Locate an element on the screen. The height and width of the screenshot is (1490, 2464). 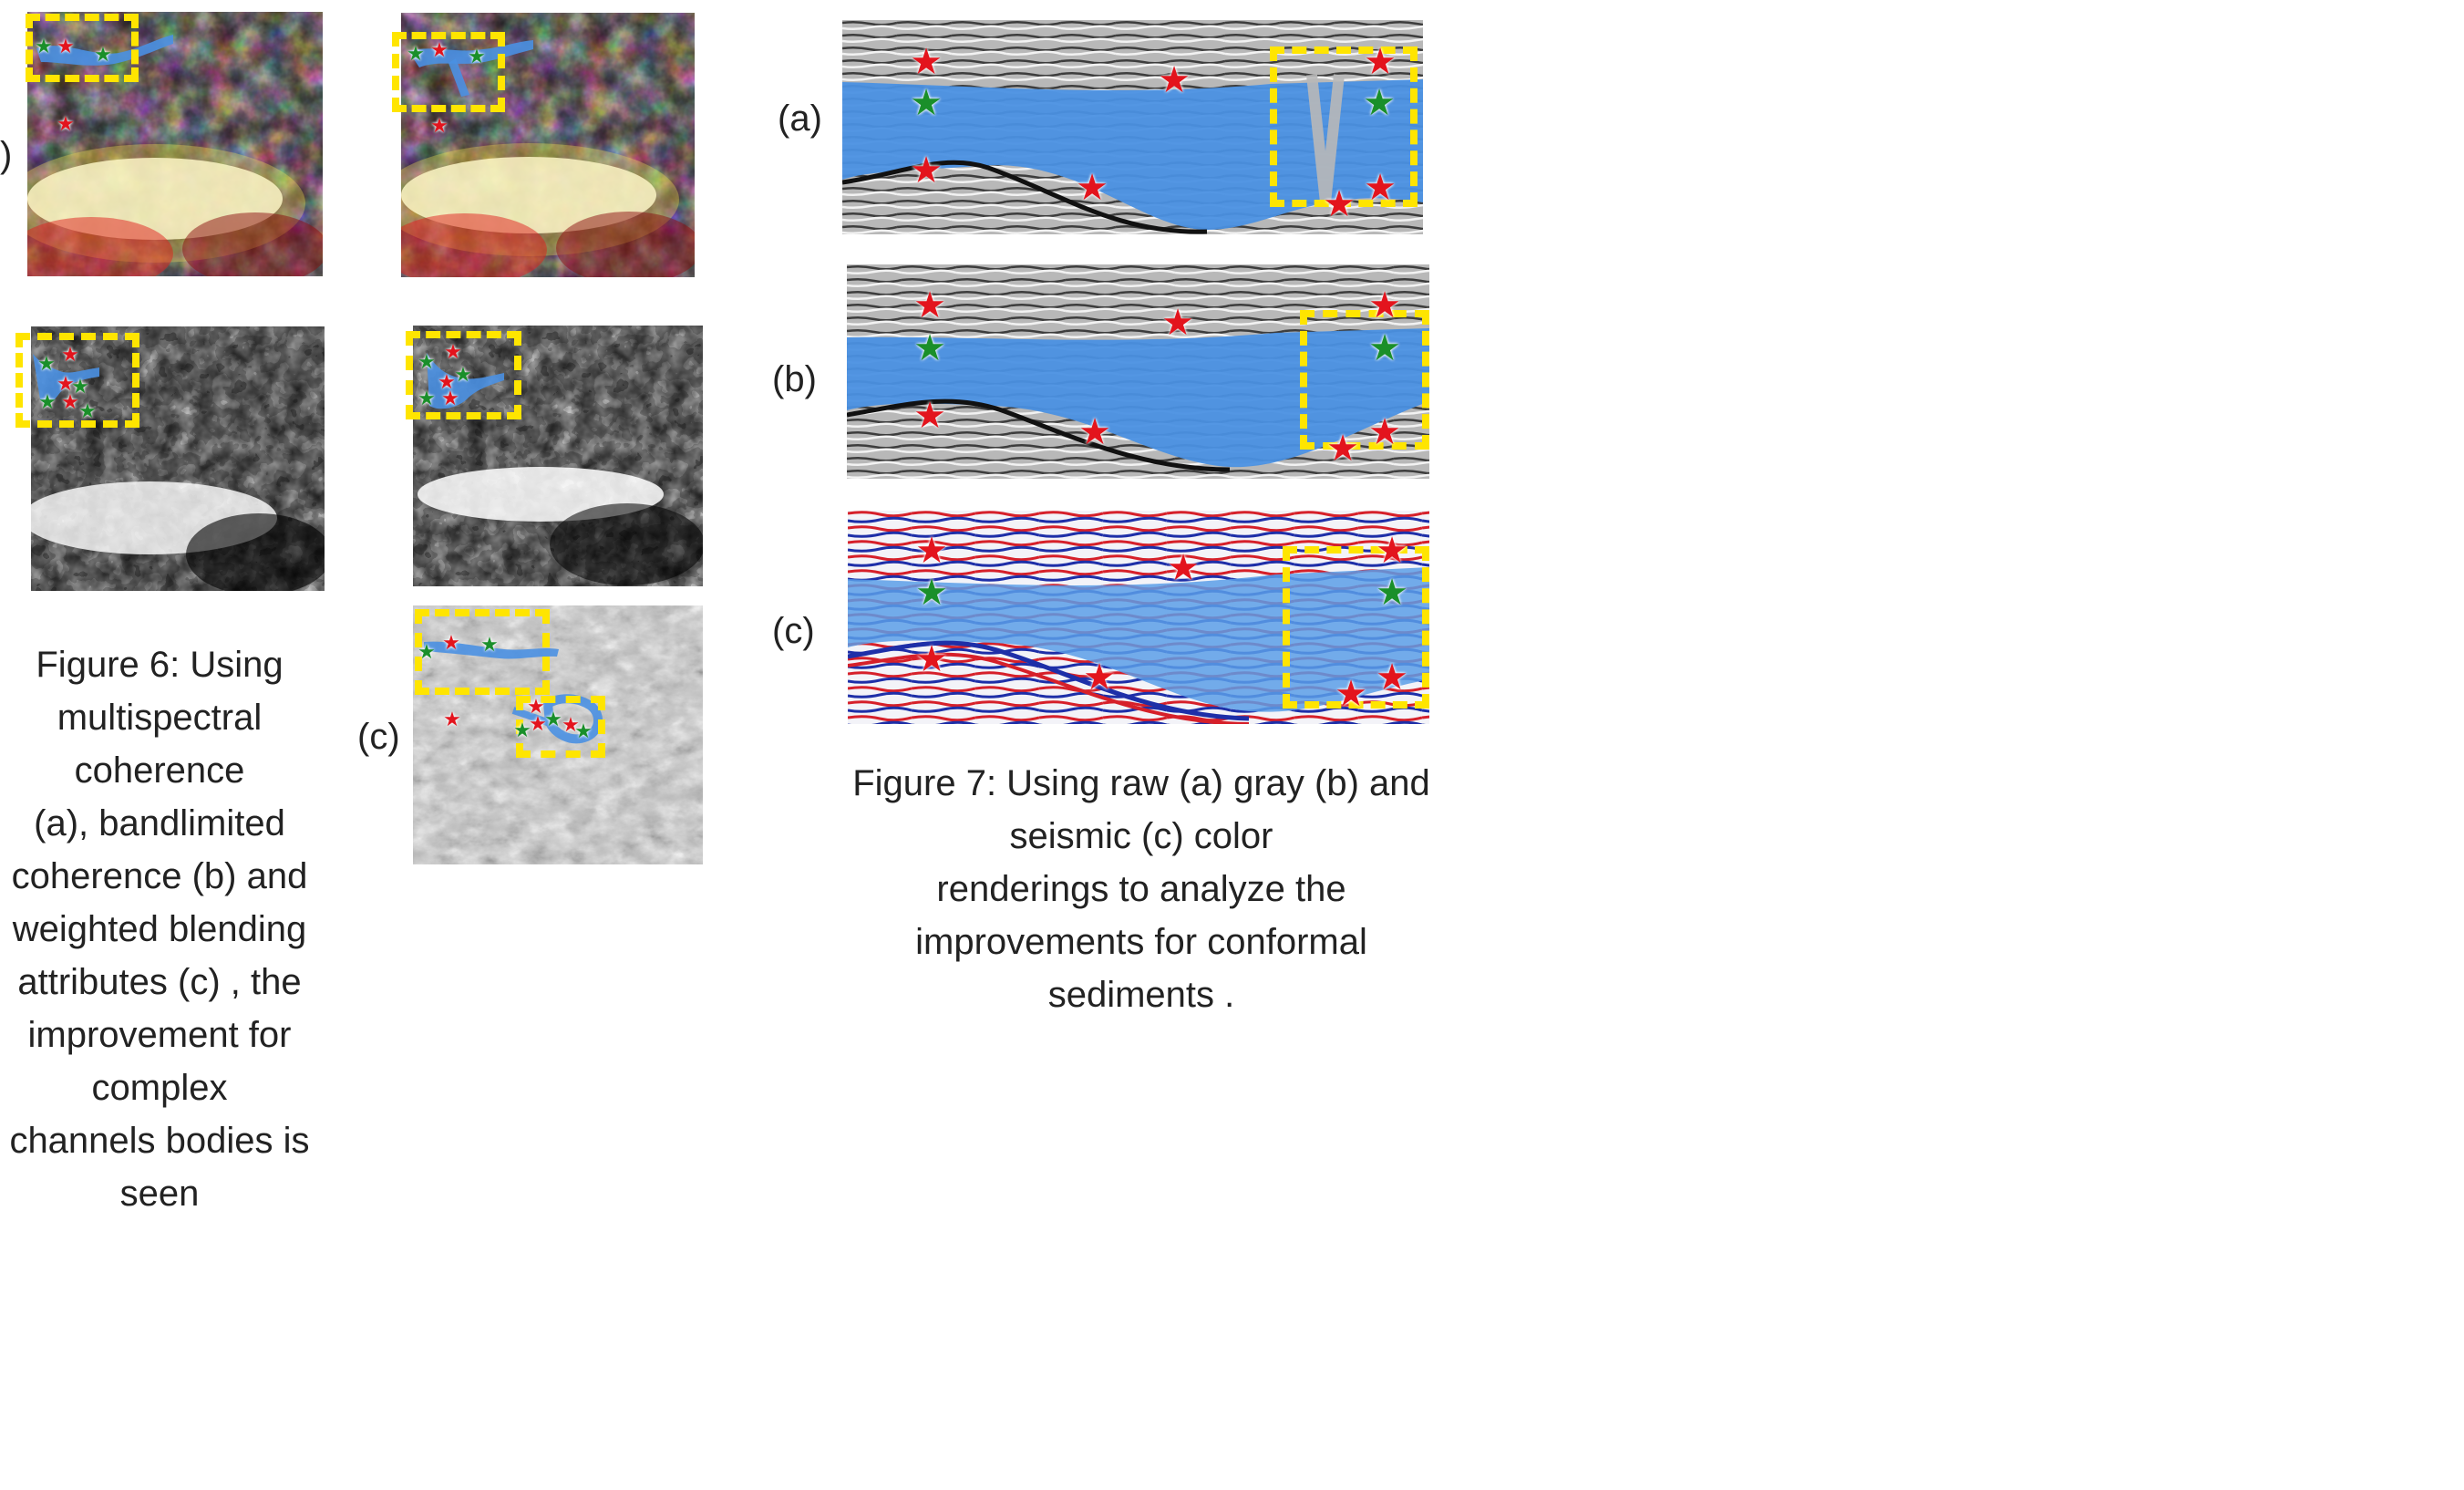
fig6-coherence-left-image is located at coordinates (178, 458).